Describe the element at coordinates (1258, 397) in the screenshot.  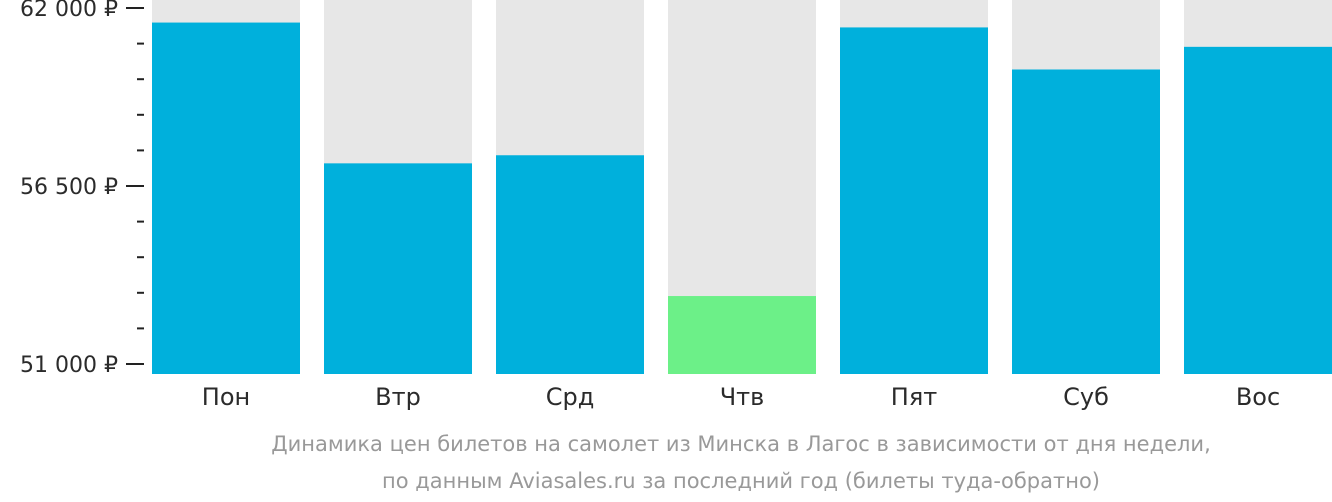
I see `x-tick-label: Вос` at that location.